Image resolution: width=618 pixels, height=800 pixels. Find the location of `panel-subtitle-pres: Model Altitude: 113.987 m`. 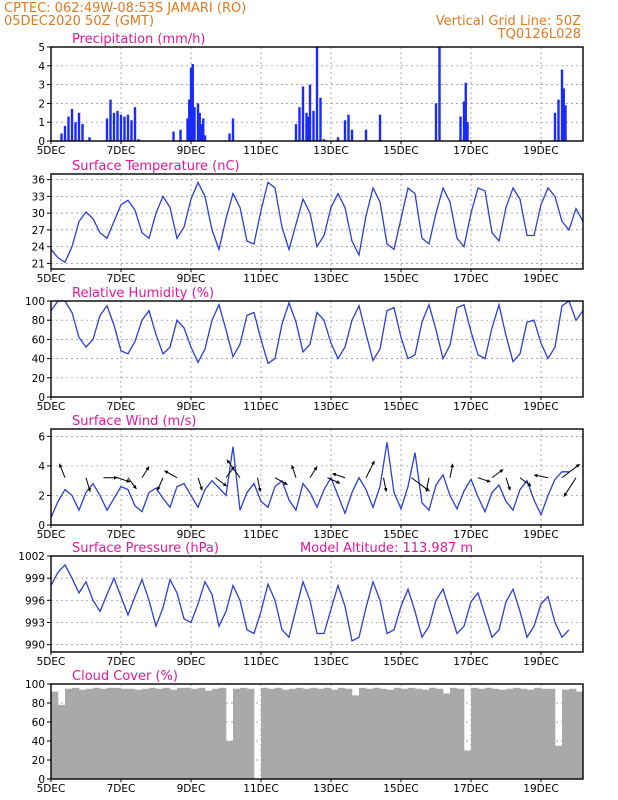

panel-subtitle-pres: Model Altitude: 113.987 m is located at coordinates (386, 548).